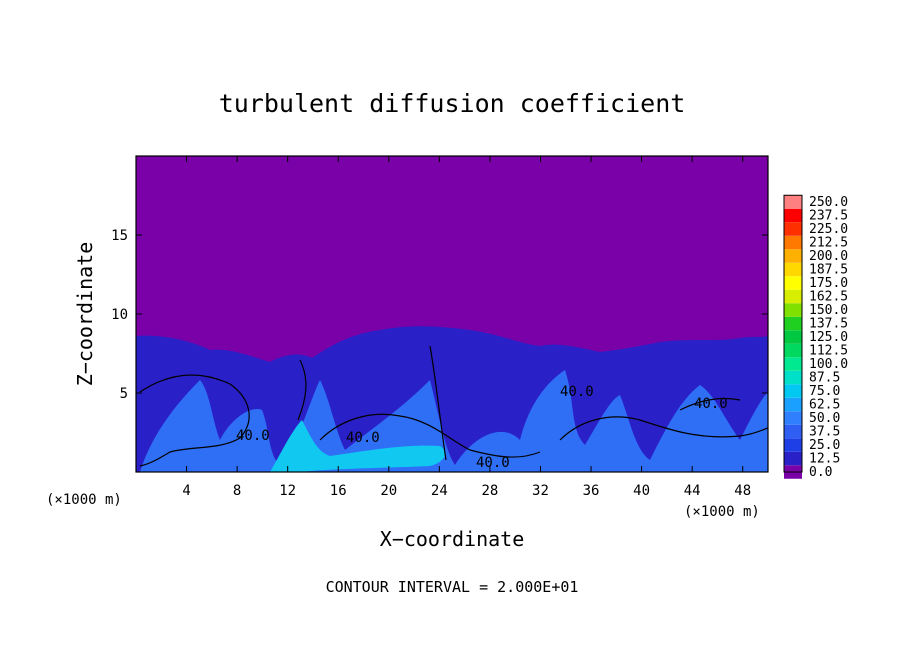 Image resolution: width=904 pixels, height=654 pixels. I want to click on colorbar-level-label: 87.5, so click(824, 378).